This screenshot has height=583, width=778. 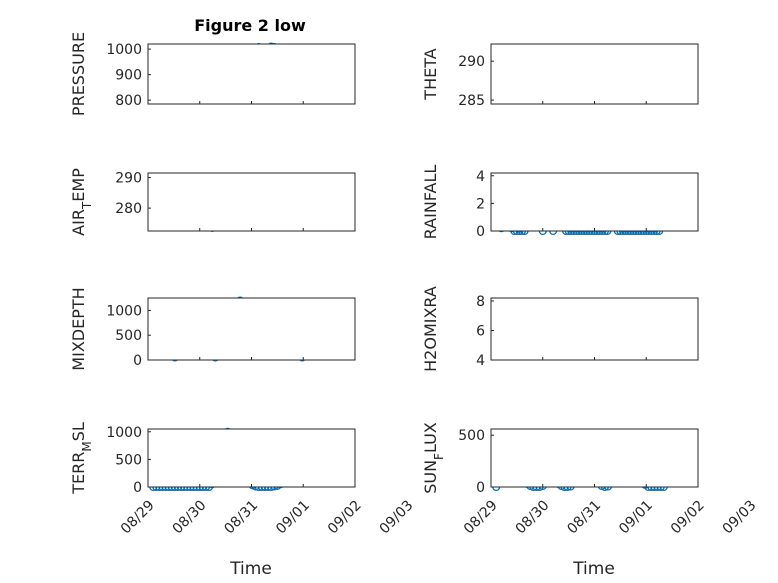 I want to click on subplot-h2omixra: 4 6 8 H2OMIXRA, so click(x=560, y=329).